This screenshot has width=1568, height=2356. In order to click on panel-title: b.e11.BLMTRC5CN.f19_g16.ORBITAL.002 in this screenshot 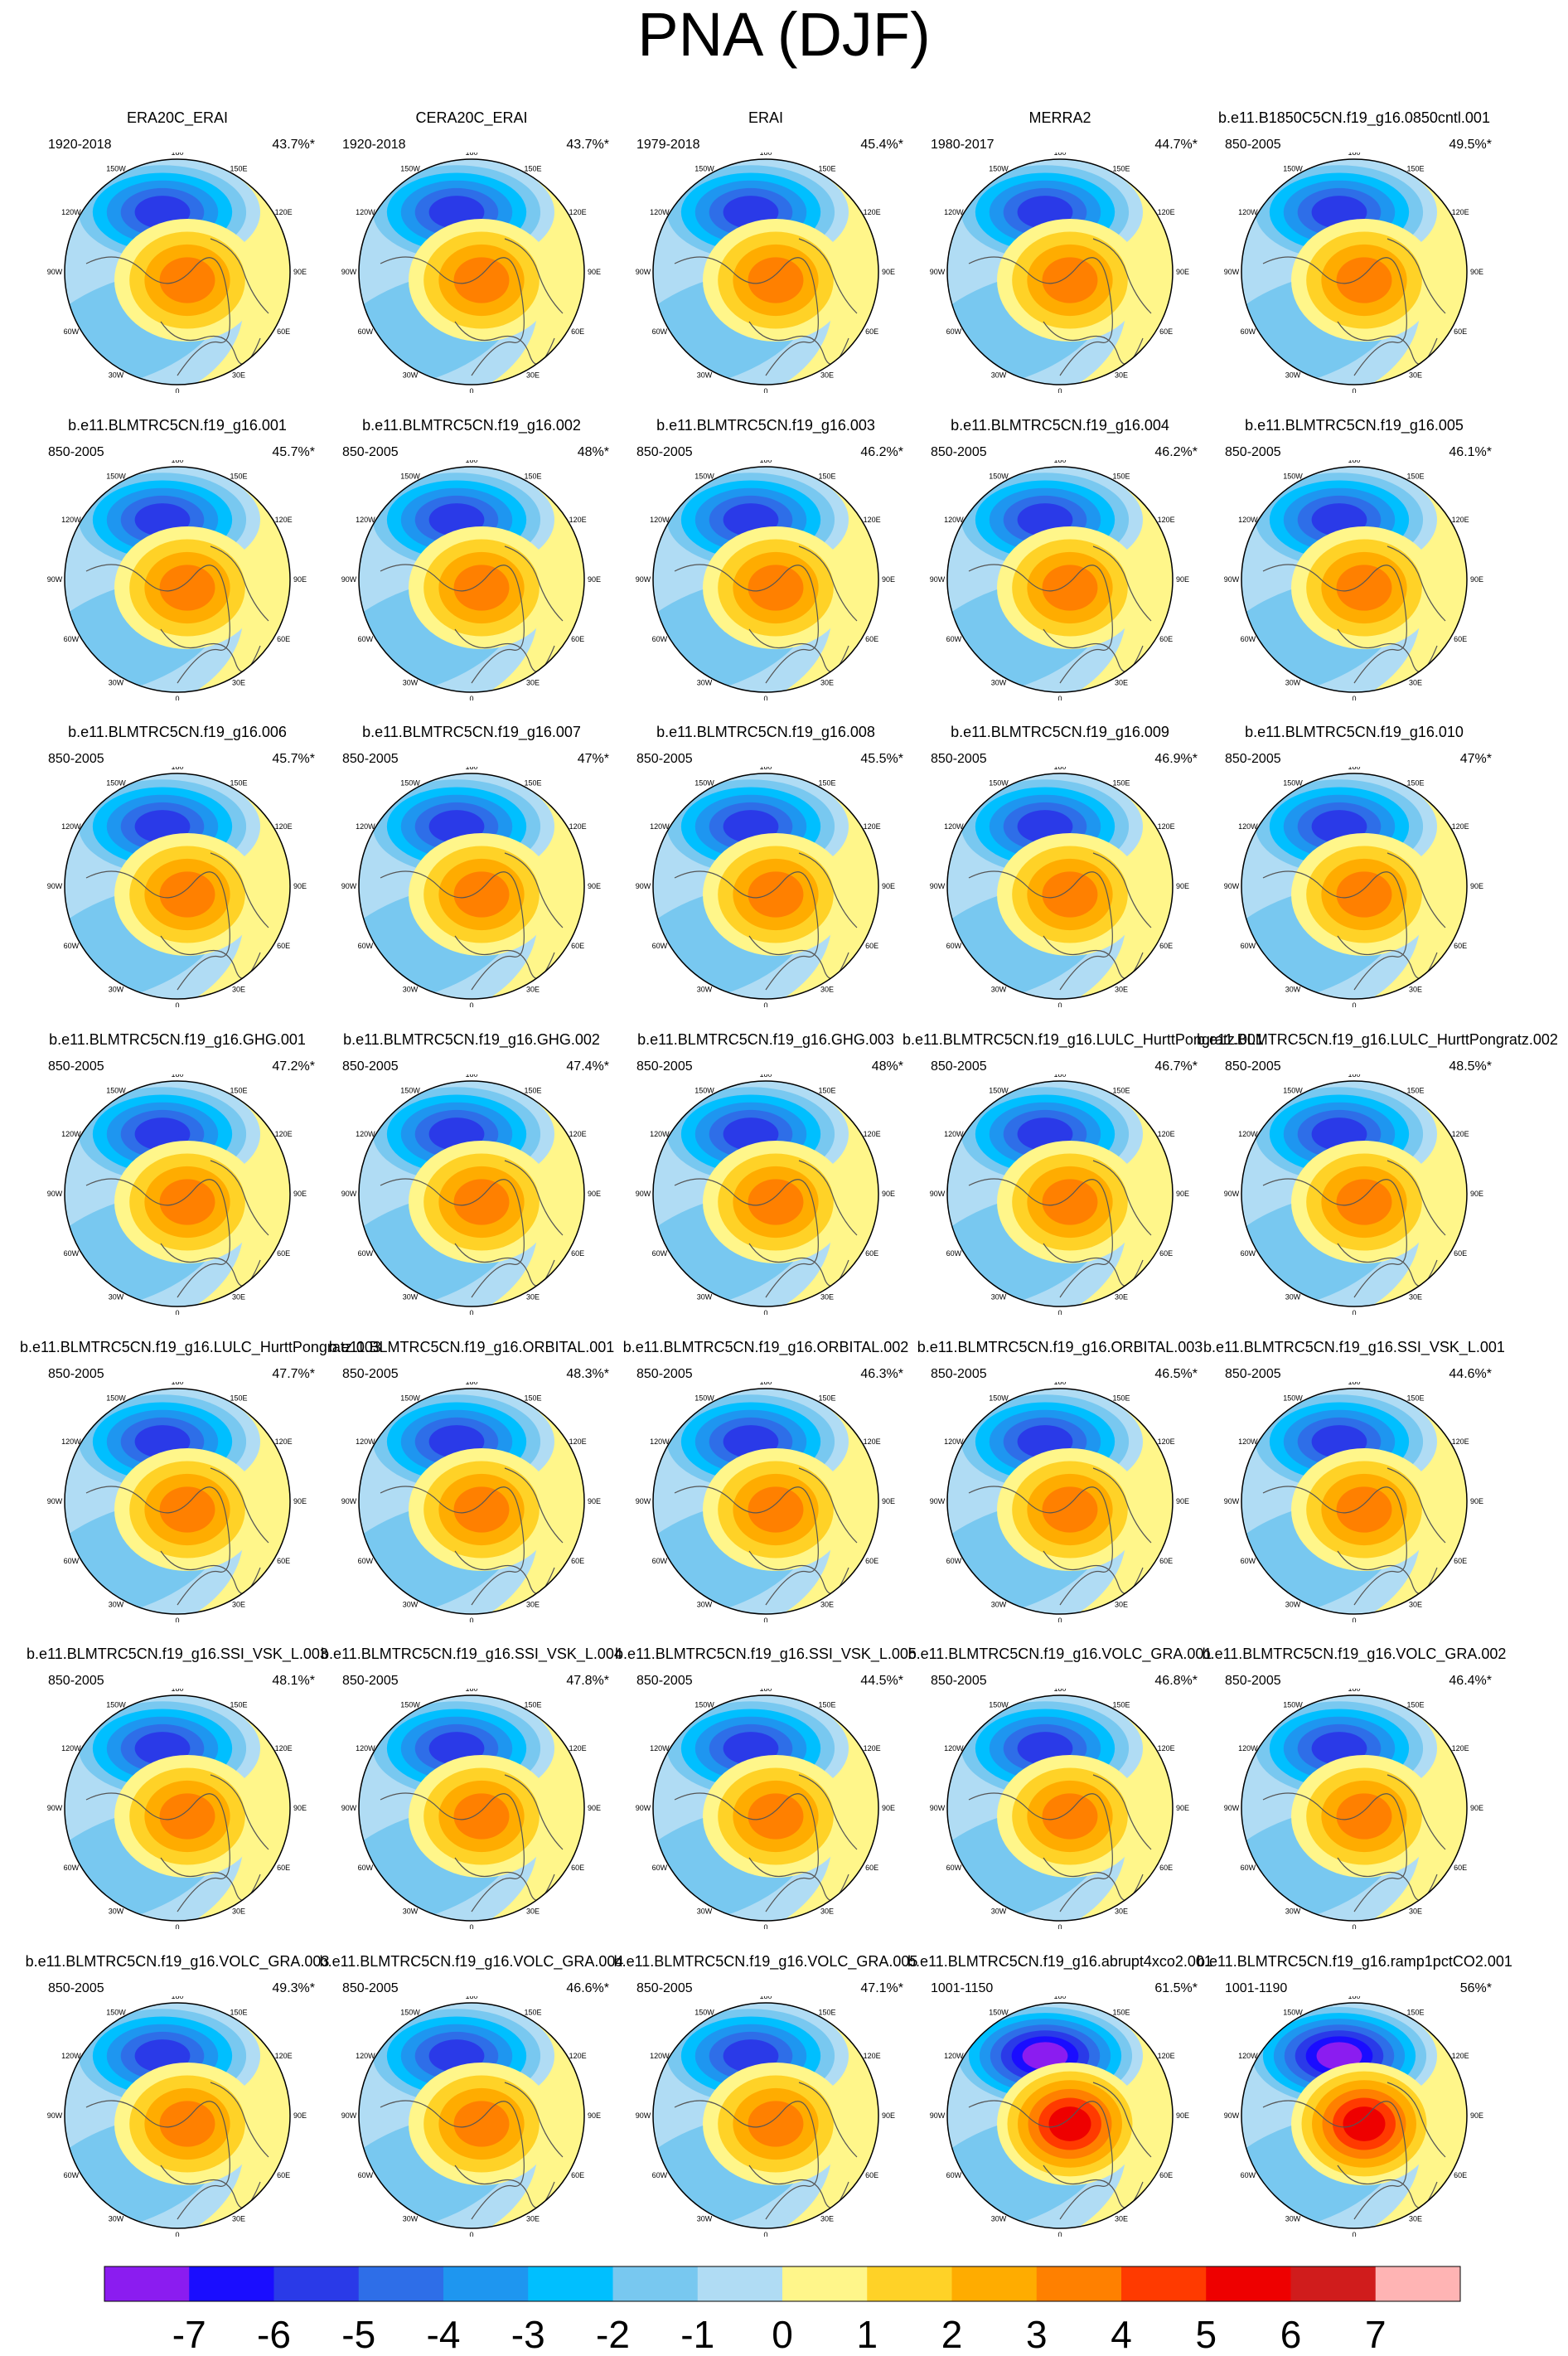, I will do `click(765, 1347)`.